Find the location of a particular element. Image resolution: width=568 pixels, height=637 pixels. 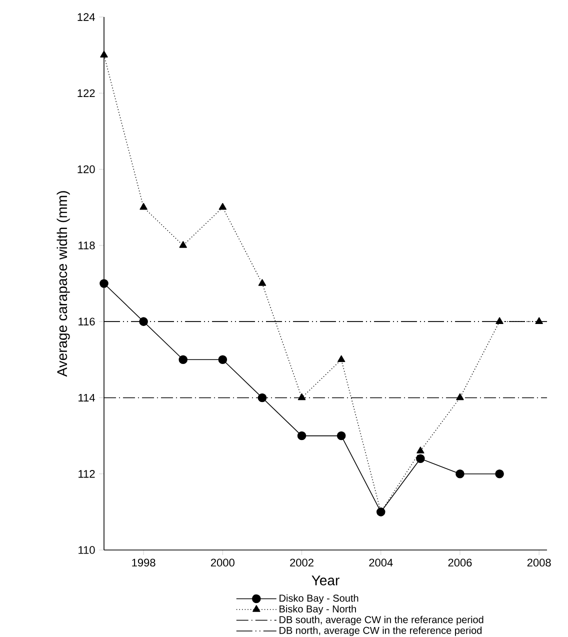

y-tick-label: 122 is located at coordinates (86, 93).